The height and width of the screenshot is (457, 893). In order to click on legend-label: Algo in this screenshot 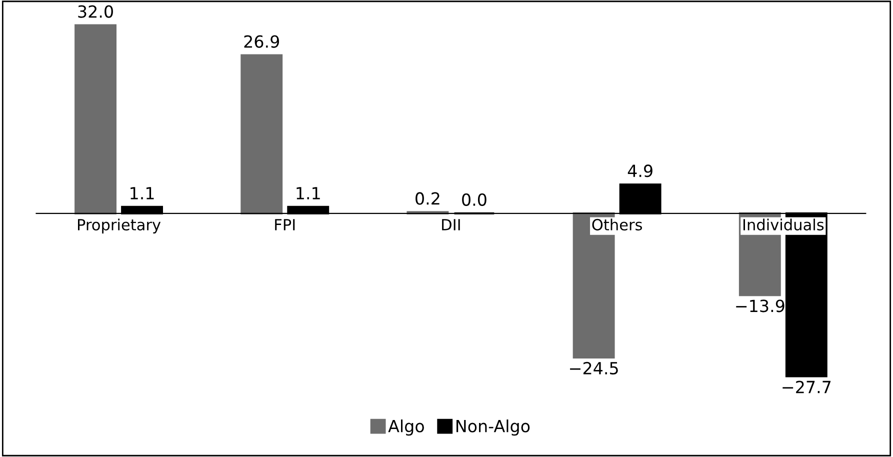, I will do `click(406, 427)`.